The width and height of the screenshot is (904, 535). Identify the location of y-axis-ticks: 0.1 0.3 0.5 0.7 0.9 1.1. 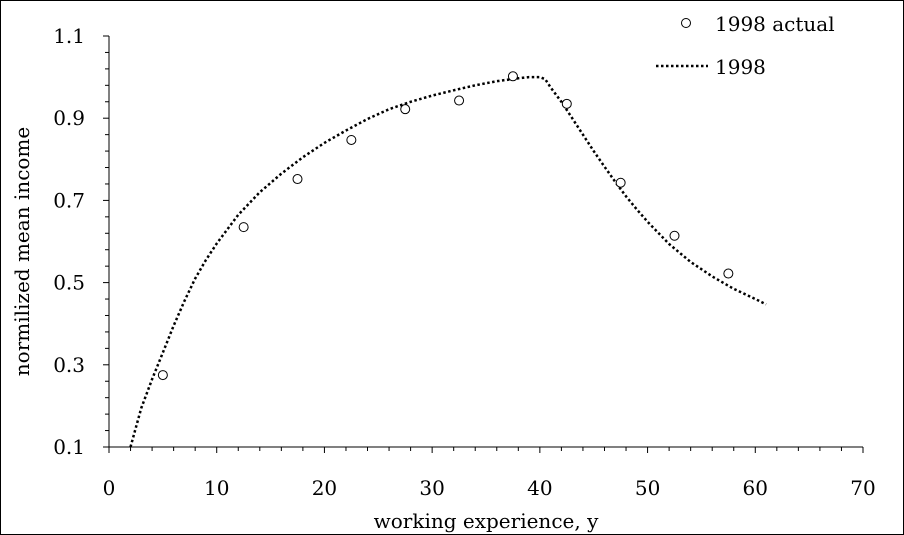
(81, 241).